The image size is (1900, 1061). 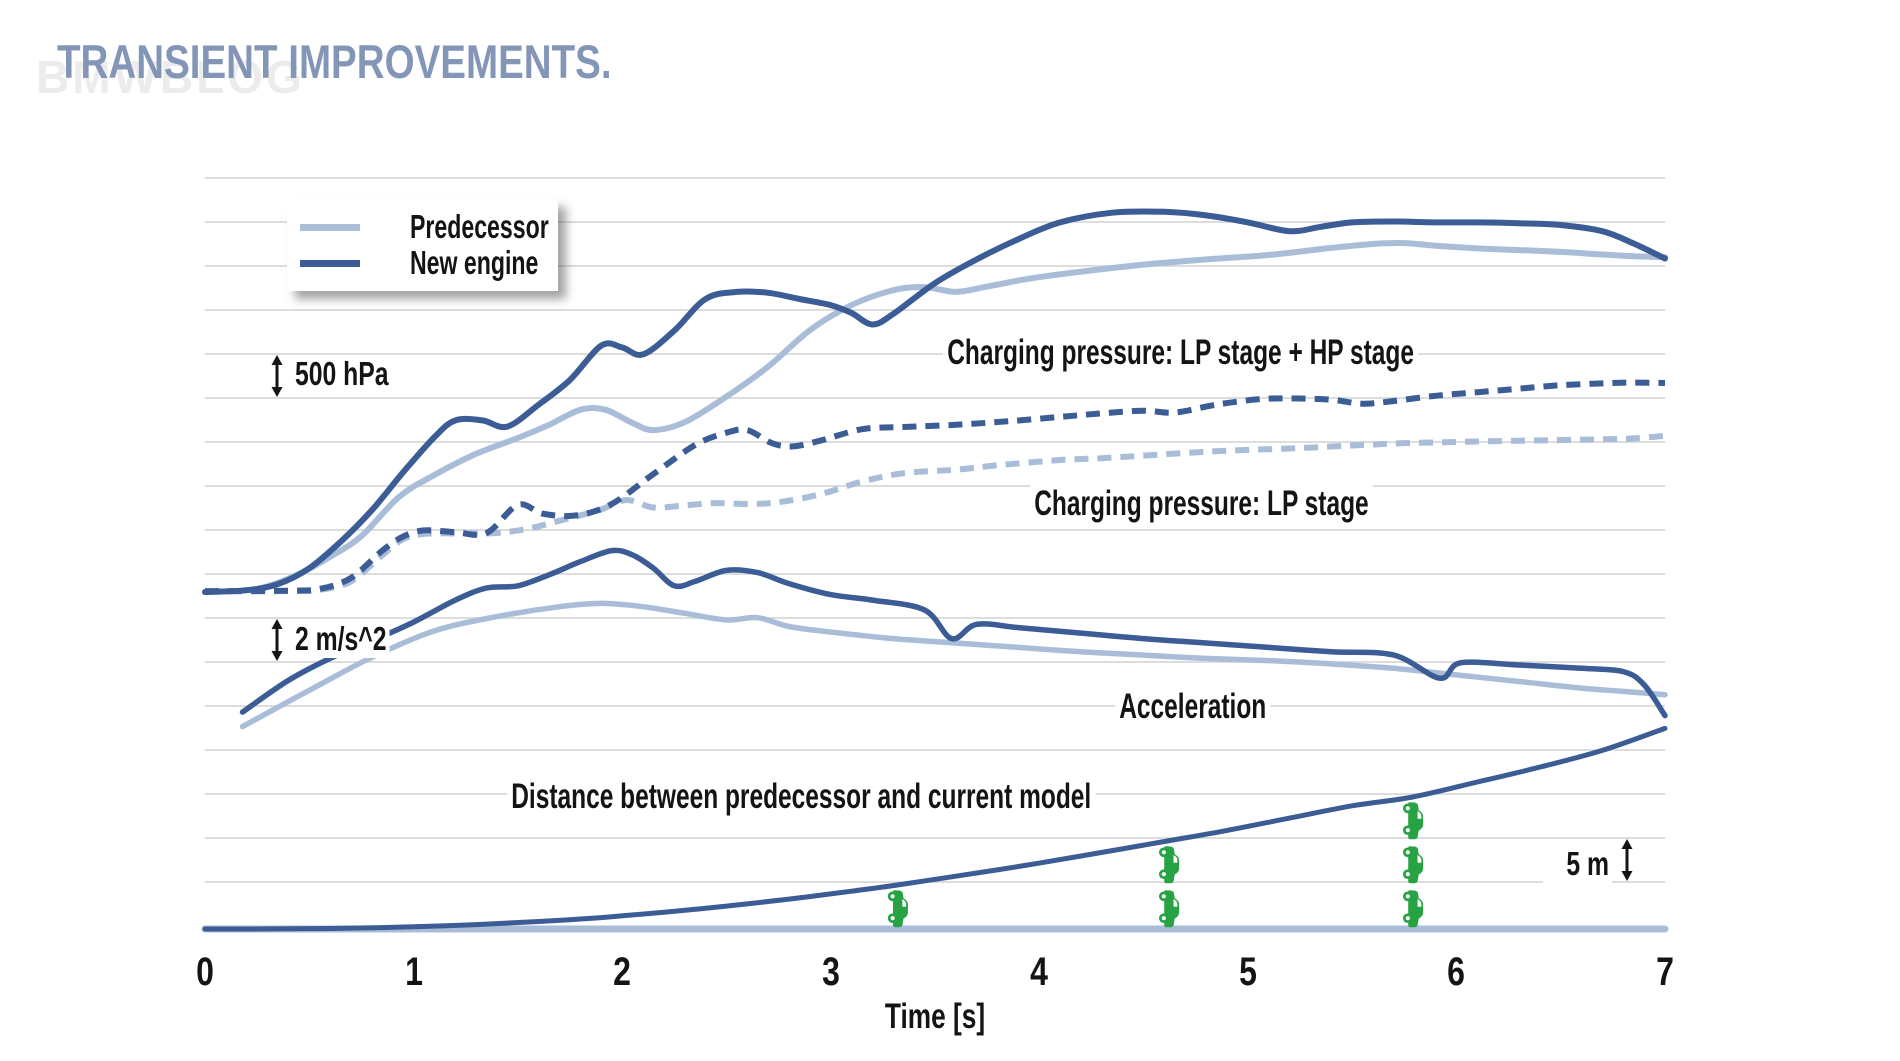 What do you see at coordinates (474, 262) in the screenshot?
I see `legend-label-new-engine: New engine` at bounding box center [474, 262].